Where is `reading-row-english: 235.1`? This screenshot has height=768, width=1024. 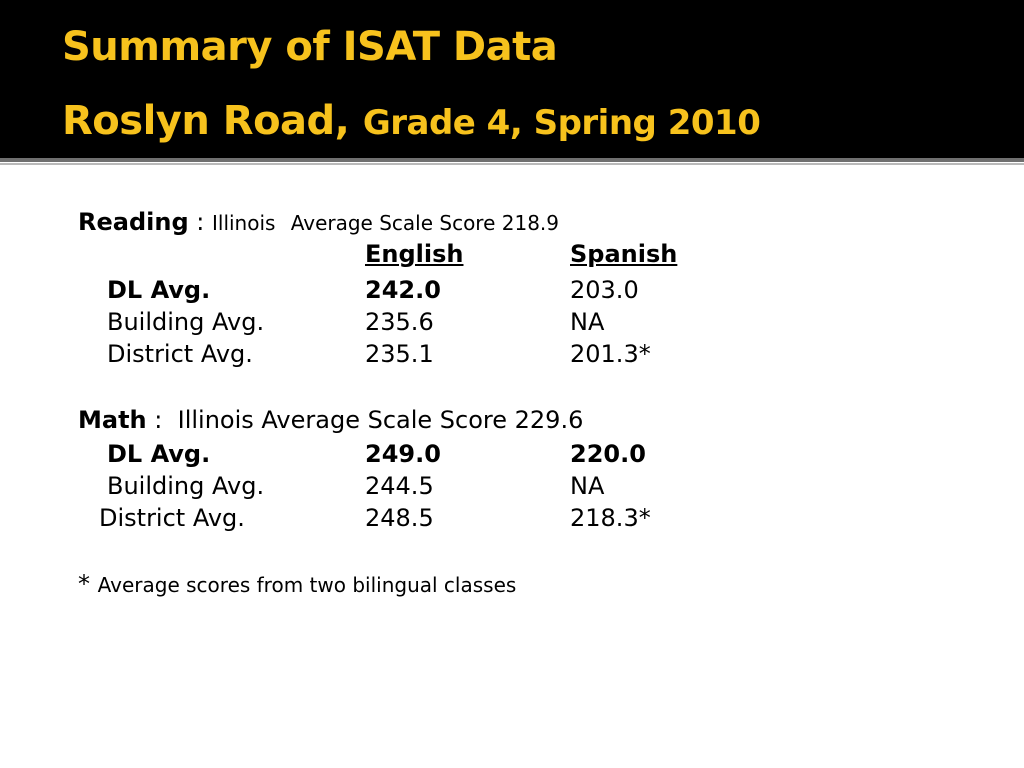
reading-row-english: 235.1 is located at coordinates (399, 354).